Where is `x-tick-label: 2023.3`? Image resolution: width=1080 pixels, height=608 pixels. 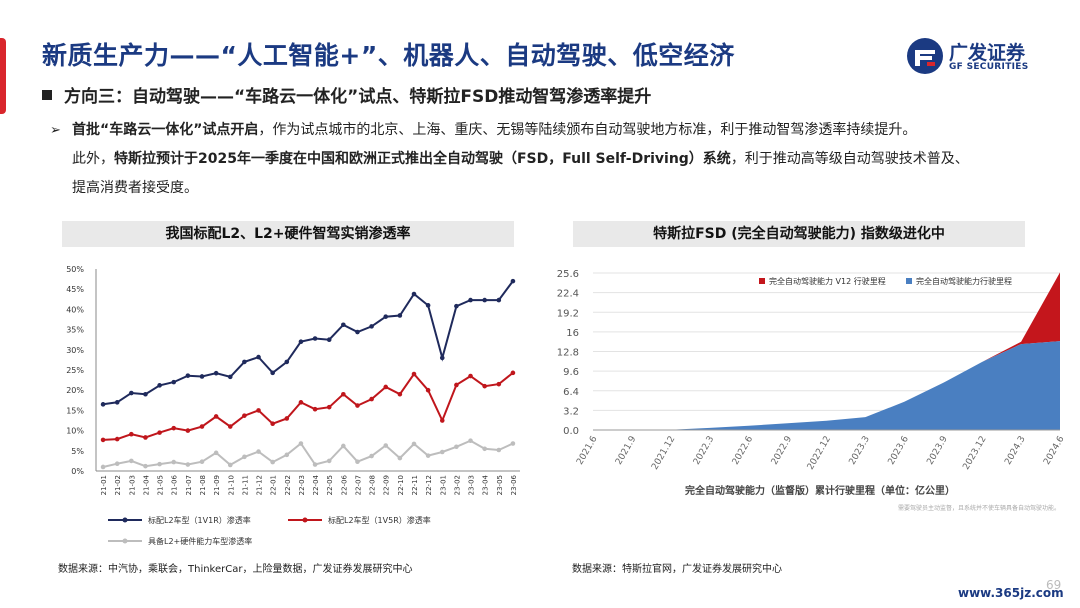
x-tick-label: 2023.3 is located at coordinates (860, 451).